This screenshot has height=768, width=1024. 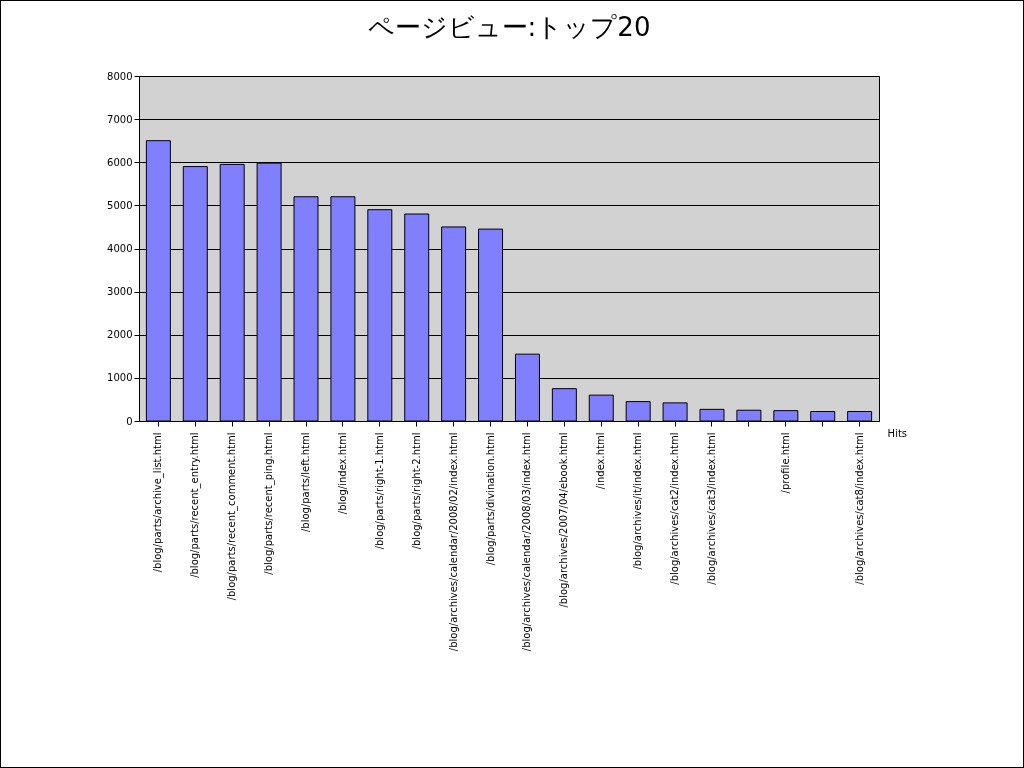 What do you see at coordinates (195, 505) in the screenshot?
I see `x-tick-label: /blog/parts/recent_entry.html` at bounding box center [195, 505].